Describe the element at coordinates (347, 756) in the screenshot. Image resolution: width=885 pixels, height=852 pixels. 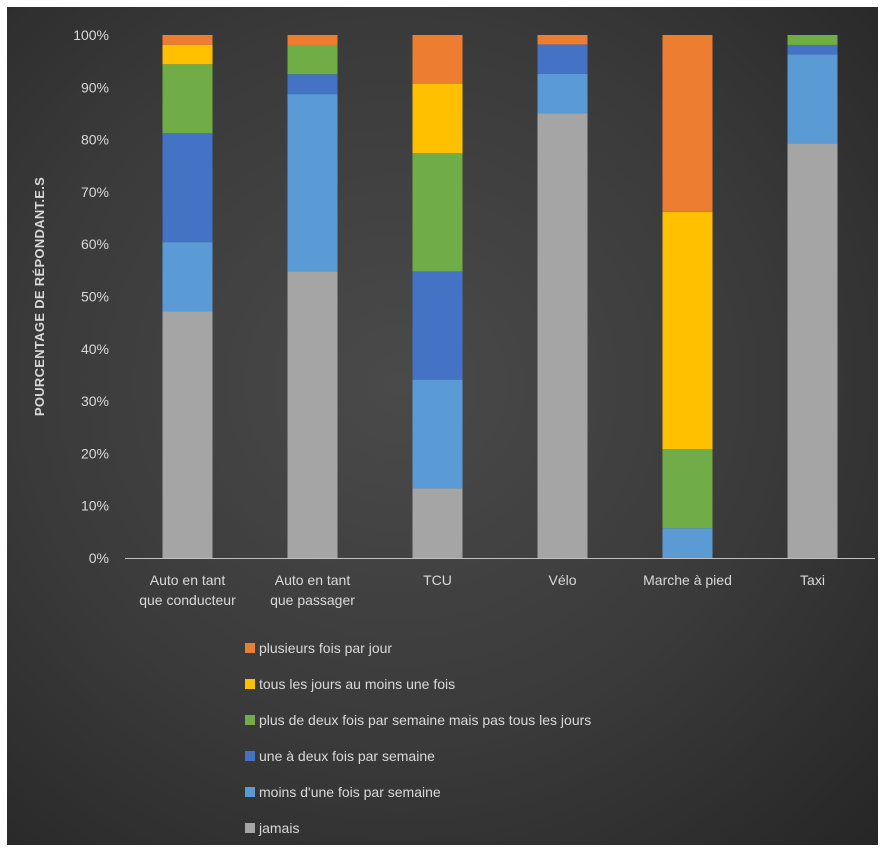
I see `legend-label: une à deux fois par semaine` at that location.